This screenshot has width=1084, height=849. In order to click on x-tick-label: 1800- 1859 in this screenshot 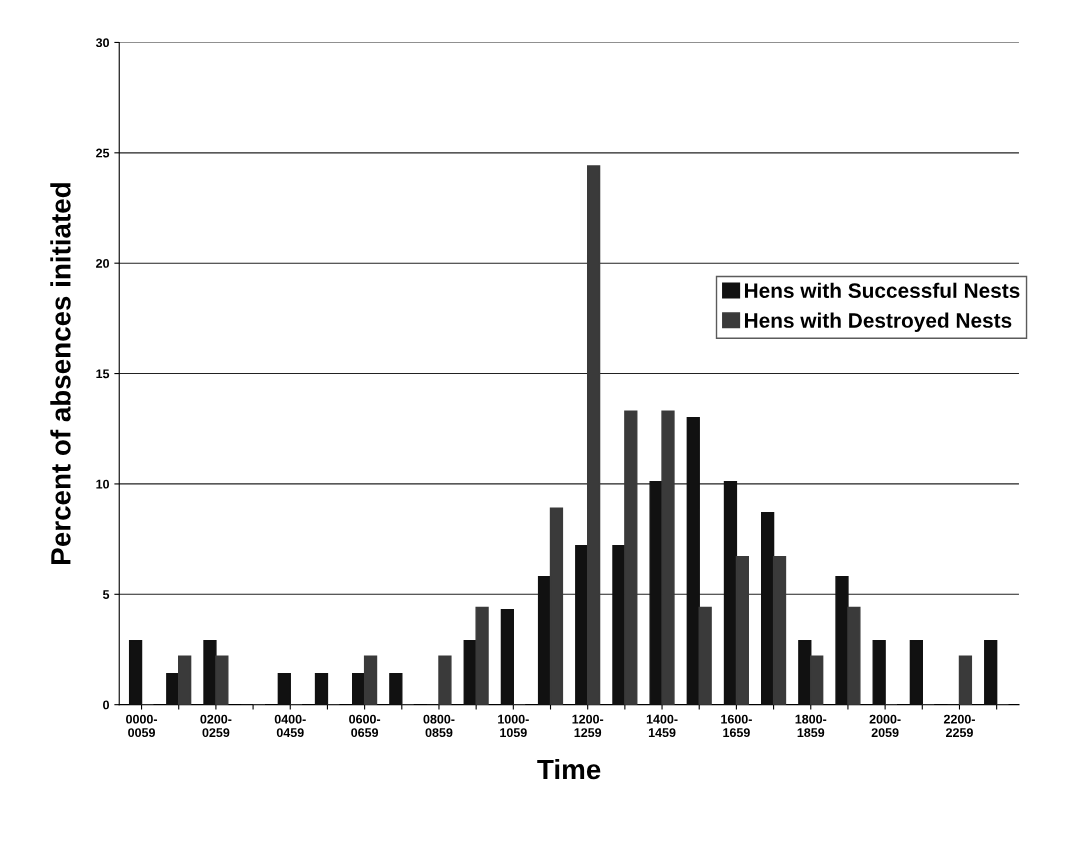, I will do `click(811, 726)`.